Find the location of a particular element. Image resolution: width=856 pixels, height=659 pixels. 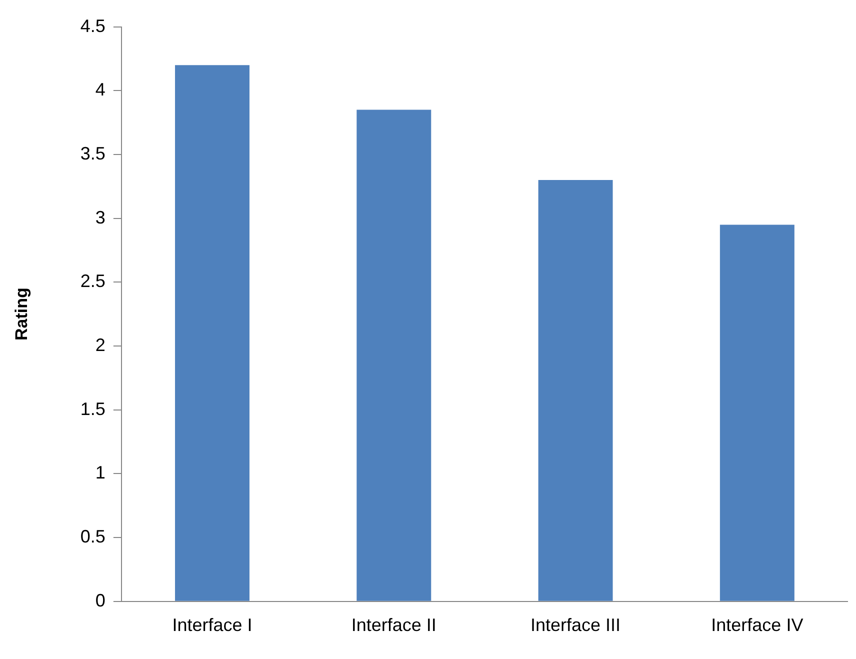

y-tick-label: 2 is located at coordinates (100, 344).